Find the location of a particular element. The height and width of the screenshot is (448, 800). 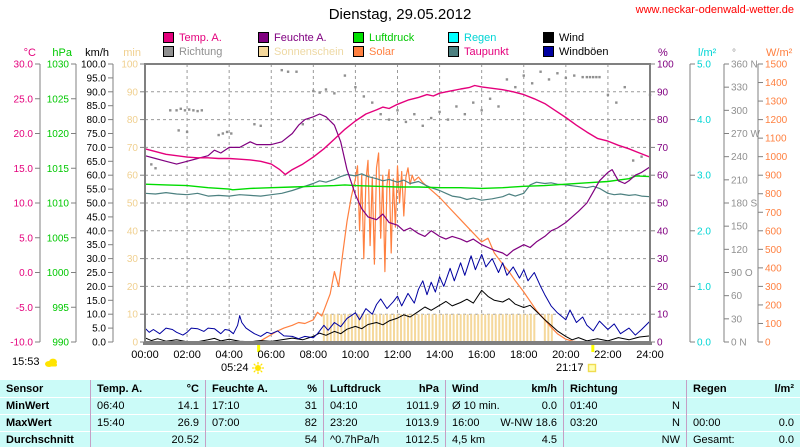

cell-value: 20.52 is located at coordinates (185, 440).